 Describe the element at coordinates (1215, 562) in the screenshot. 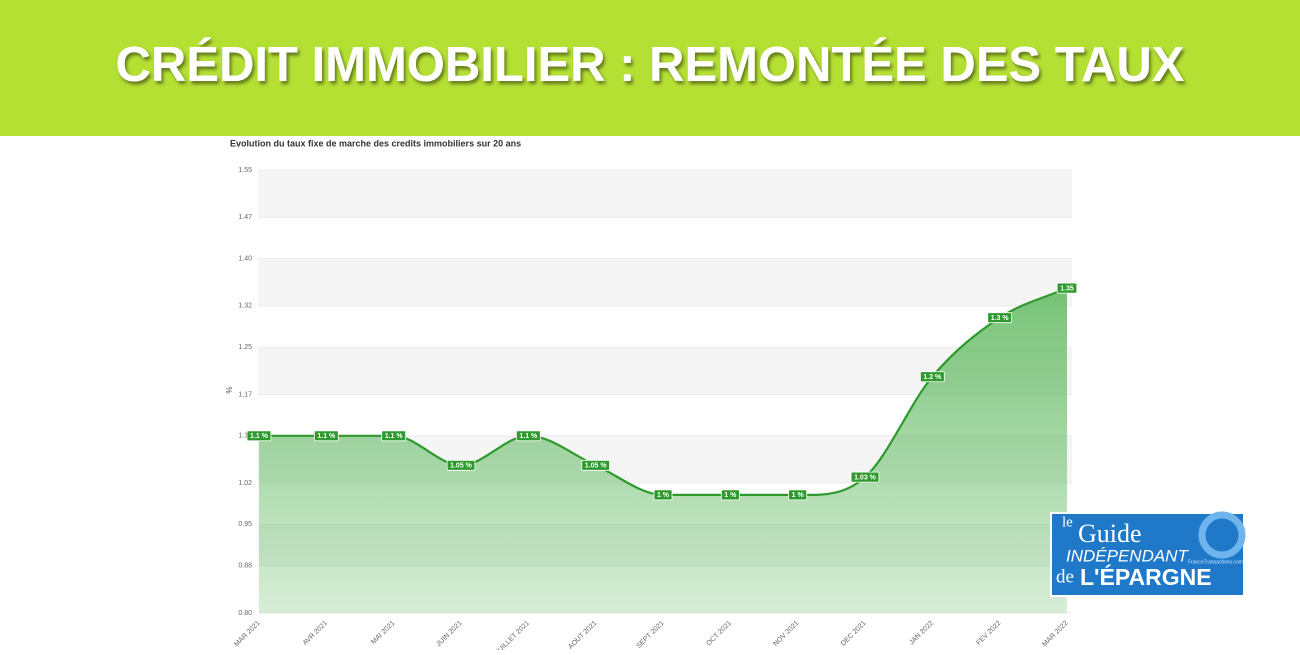

I see `logo-site: FranceTransactions.com` at that location.